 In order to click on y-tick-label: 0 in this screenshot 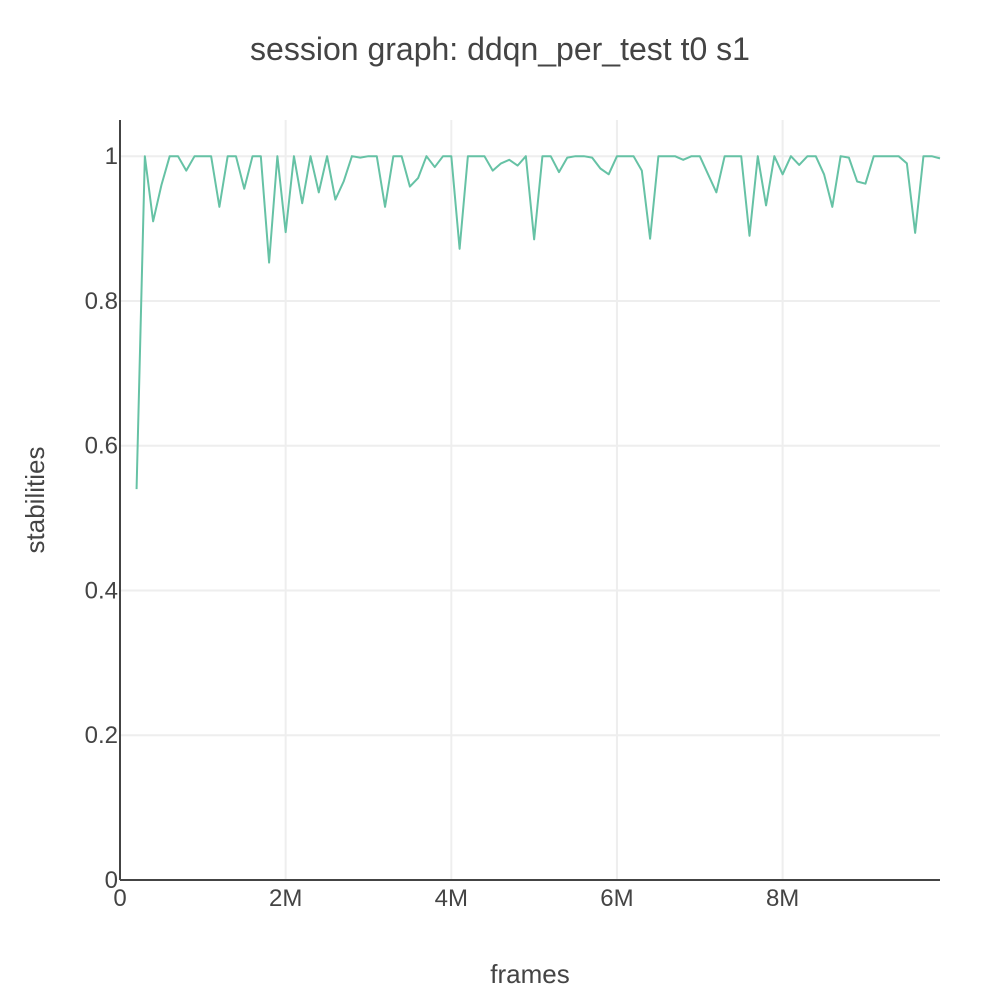, I will do `click(111, 880)`.